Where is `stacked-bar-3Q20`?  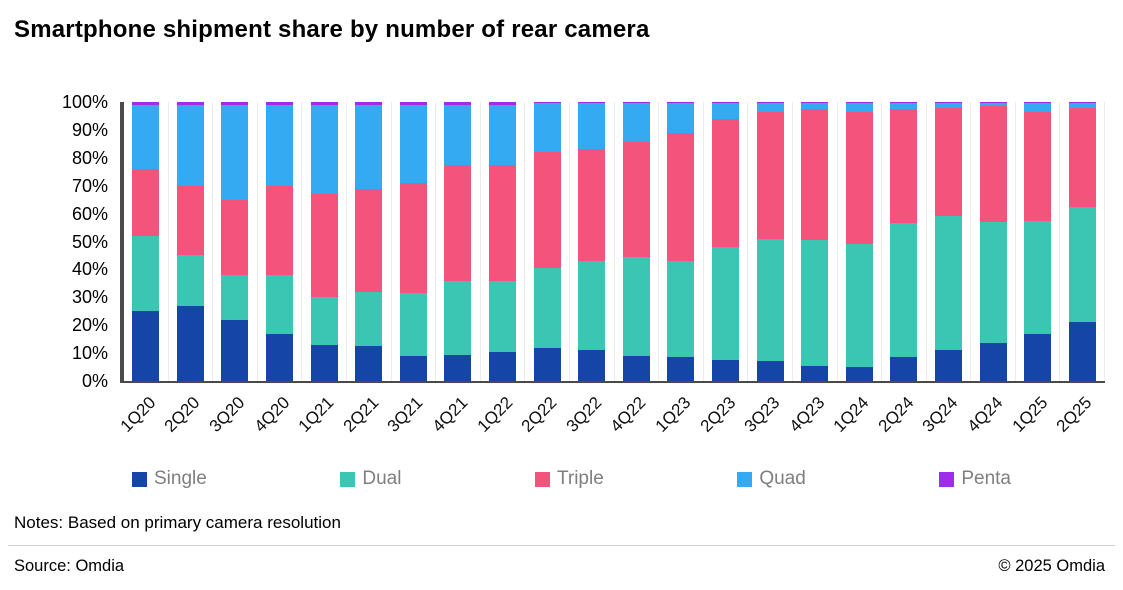 stacked-bar-3Q20 is located at coordinates (235, 241).